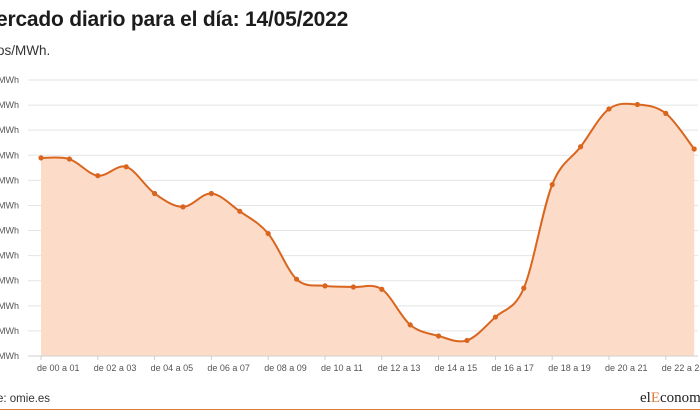 This screenshot has width=700, height=420. I want to click on y-axis-ticks: MWh MWh MWh MWh MWh MWh MWh MWh MWh MWh MWh MWh, so click(9, 218).